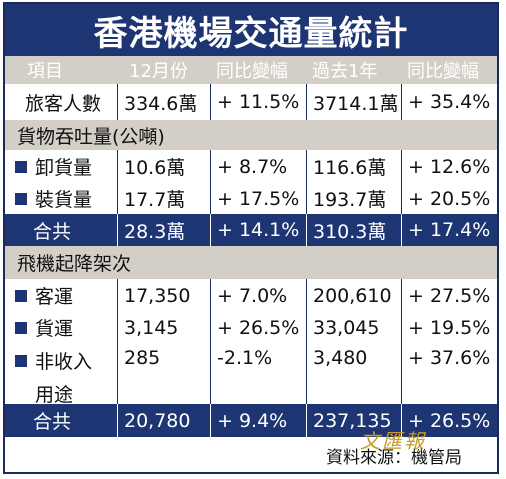  Describe the element at coordinates (54, 297) in the screenshot. I see `row-label-text: 客運` at that location.